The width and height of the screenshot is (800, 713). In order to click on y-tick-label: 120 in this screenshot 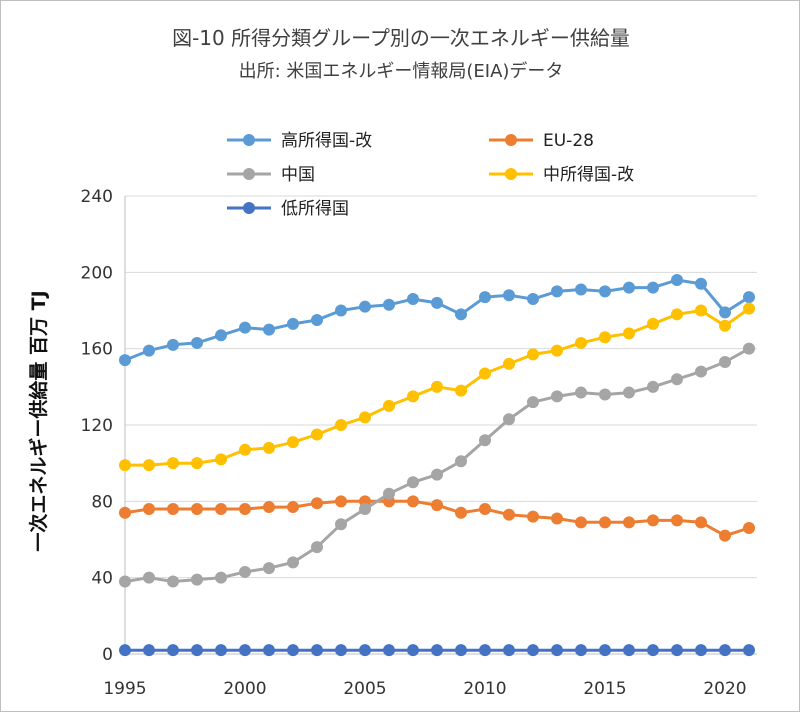, I will do `click(97, 426)`.